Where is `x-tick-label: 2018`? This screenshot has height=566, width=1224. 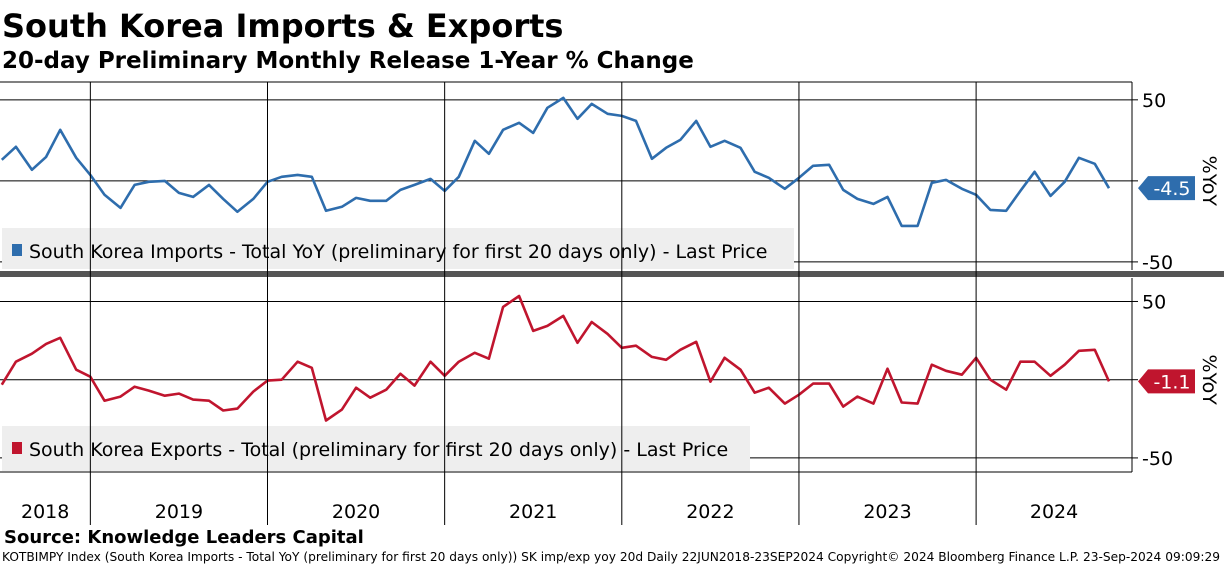 x-tick-label: 2018 is located at coordinates (45, 512).